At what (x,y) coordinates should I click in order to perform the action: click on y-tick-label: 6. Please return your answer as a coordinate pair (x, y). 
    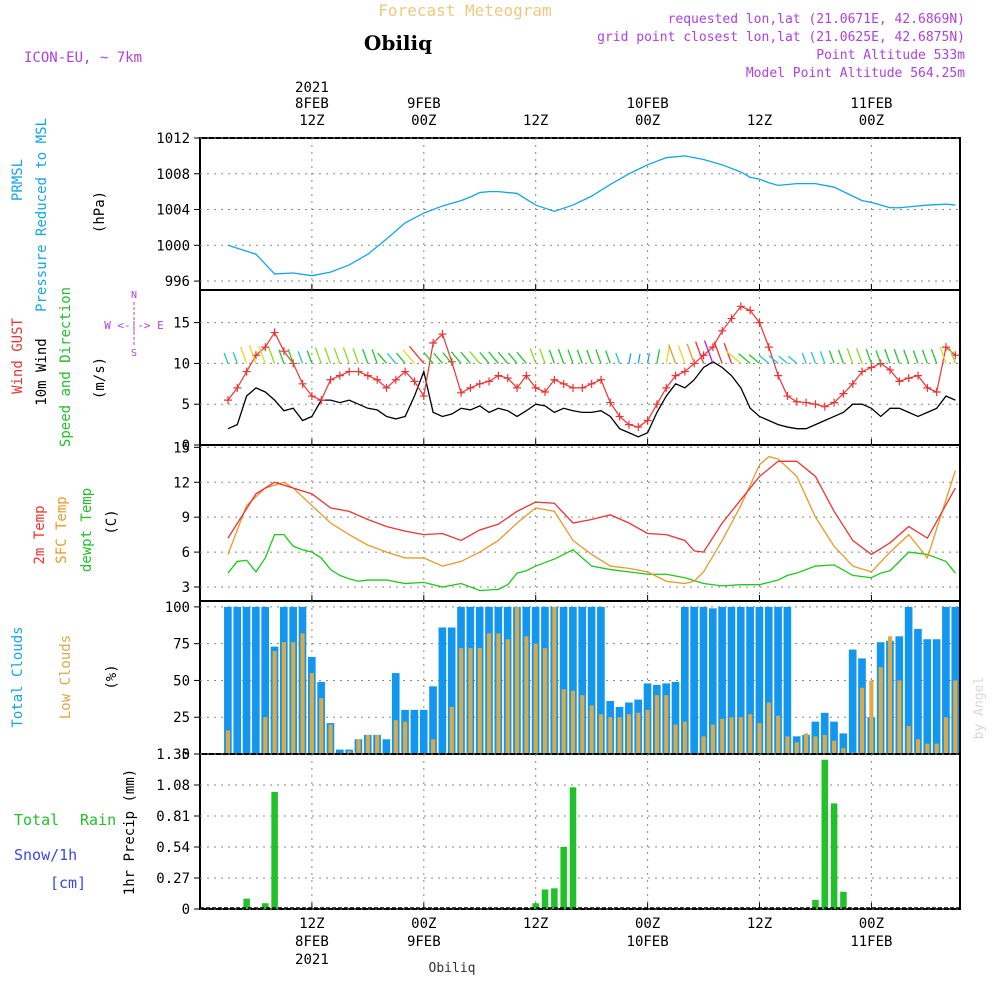
    Looking at the image, I should click on (186, 553).